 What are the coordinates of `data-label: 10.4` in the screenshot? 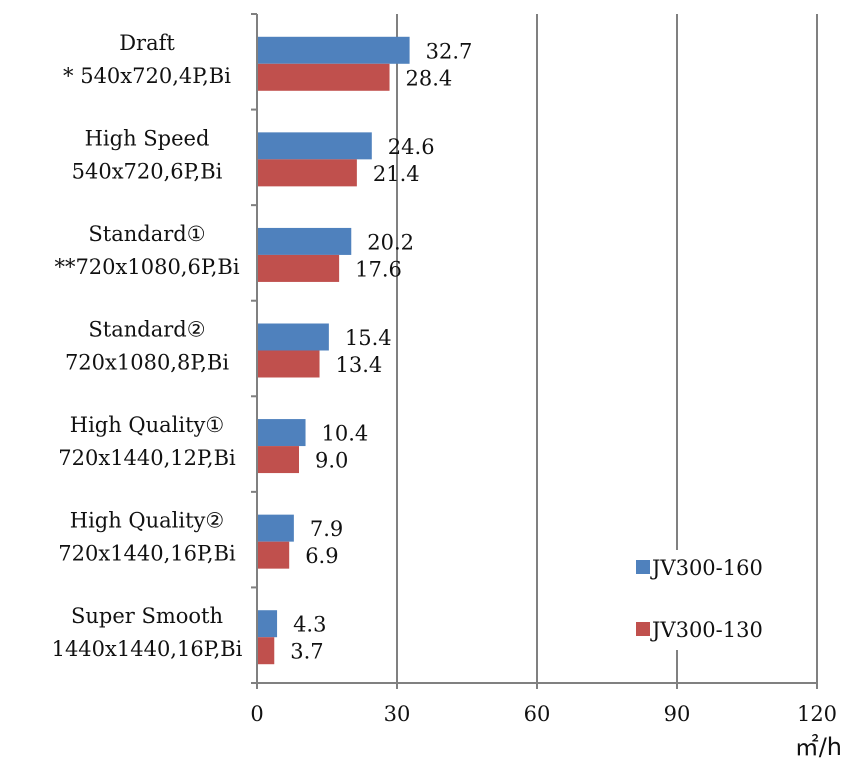 It's located at (345, 434).